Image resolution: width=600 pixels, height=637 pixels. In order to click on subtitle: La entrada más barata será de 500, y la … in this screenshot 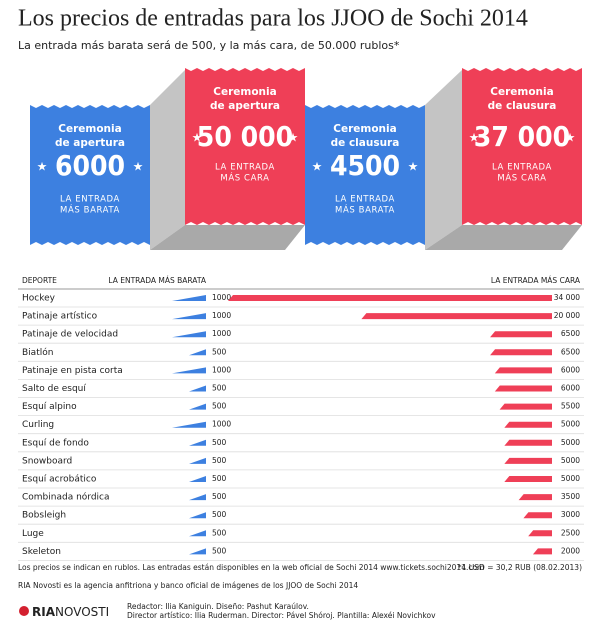, I will do `click(209, 45)`.